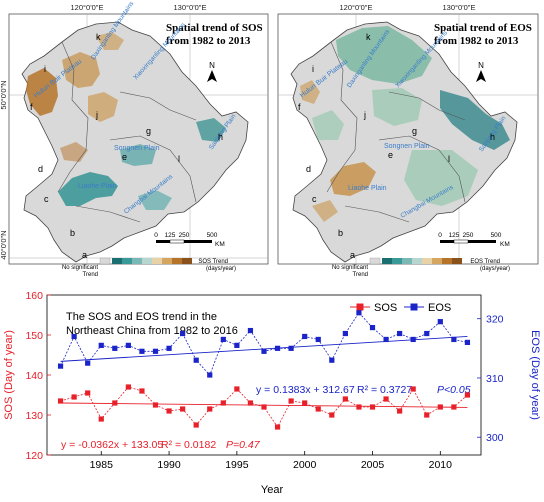 Image resolution: width=544 pixels, height=502 pixels. What do you see at coordinates (495, 379) in the screenshot?
I see `right-y-tick-label: 310` at bounding box center [495, 379].